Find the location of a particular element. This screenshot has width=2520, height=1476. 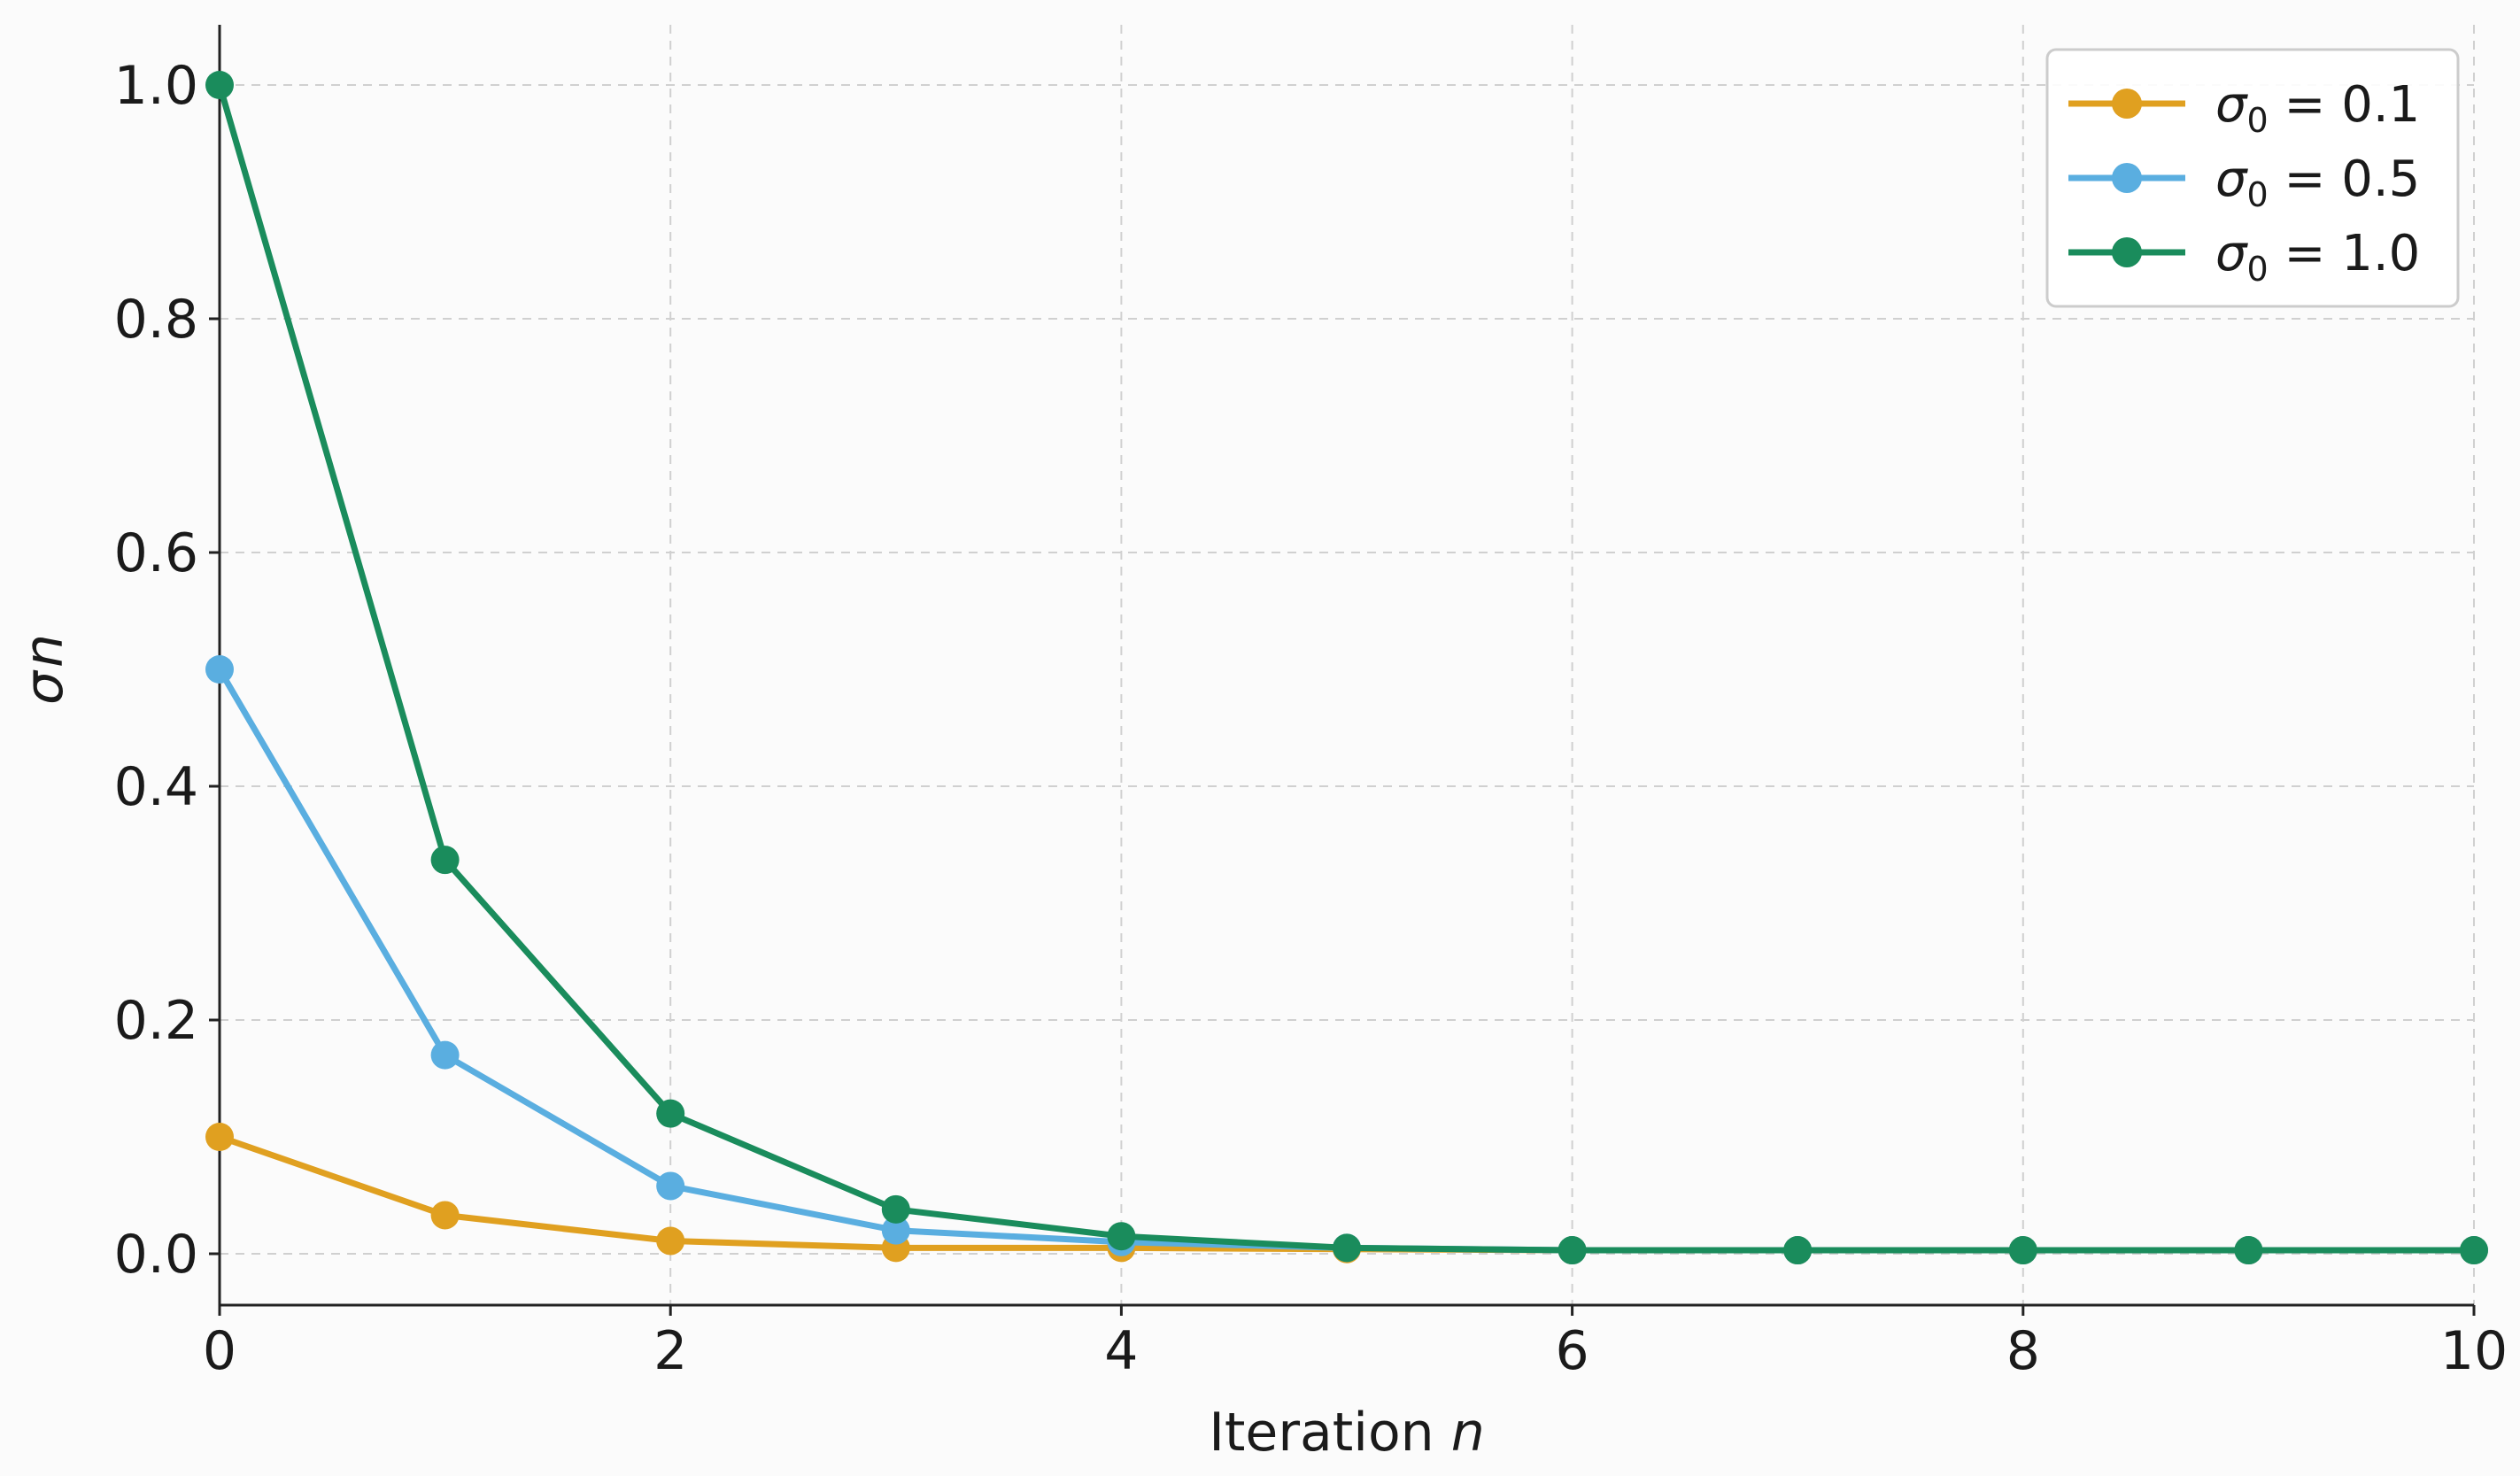

legend-label-value: = 1.0 is located at coordinates (2345, 254).